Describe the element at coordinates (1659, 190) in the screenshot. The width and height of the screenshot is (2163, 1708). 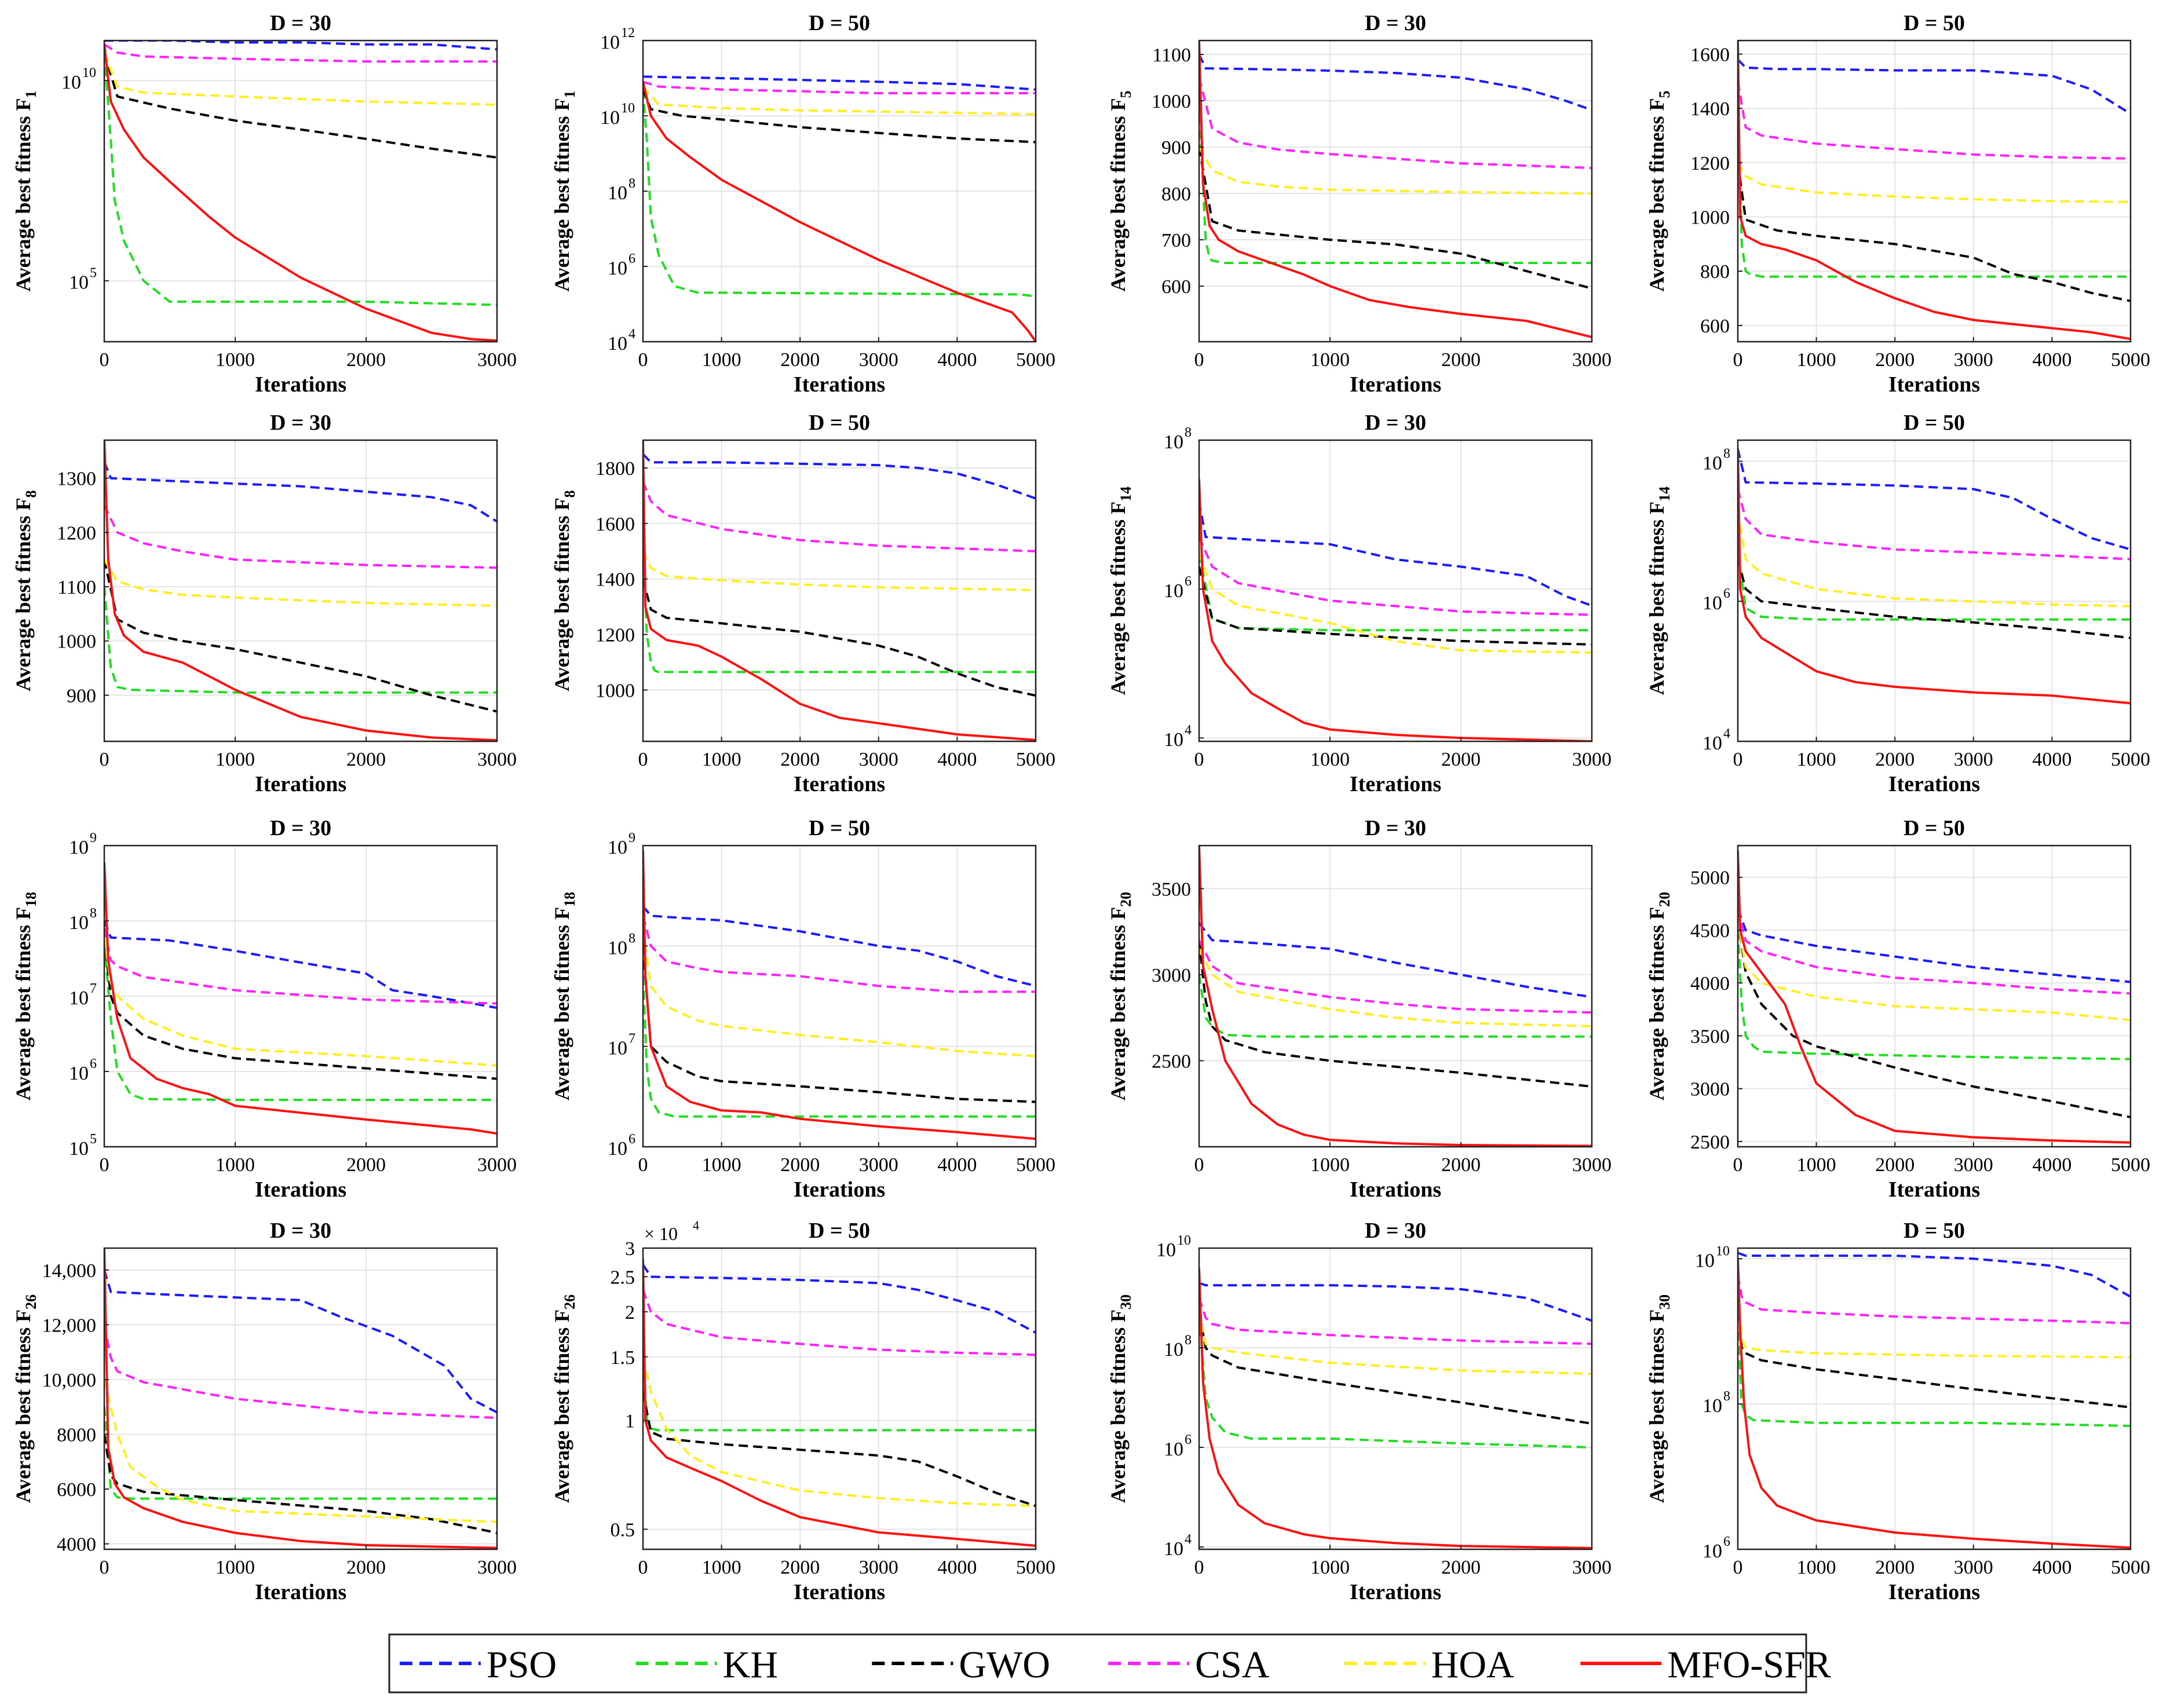
I see `y-axis-label: Average best fitness F5` at that location.